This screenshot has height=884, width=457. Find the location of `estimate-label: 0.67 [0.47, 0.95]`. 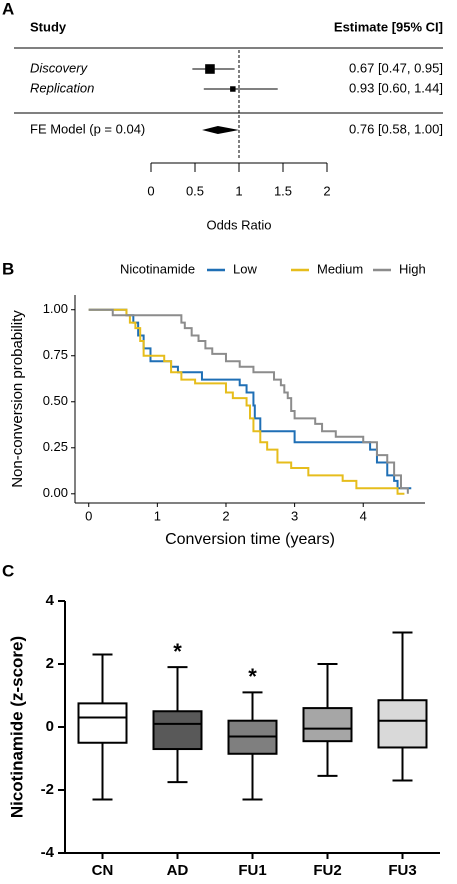

estimate-label: 0.67 [0.47, 0.95] is located at coordinates (396, 67).